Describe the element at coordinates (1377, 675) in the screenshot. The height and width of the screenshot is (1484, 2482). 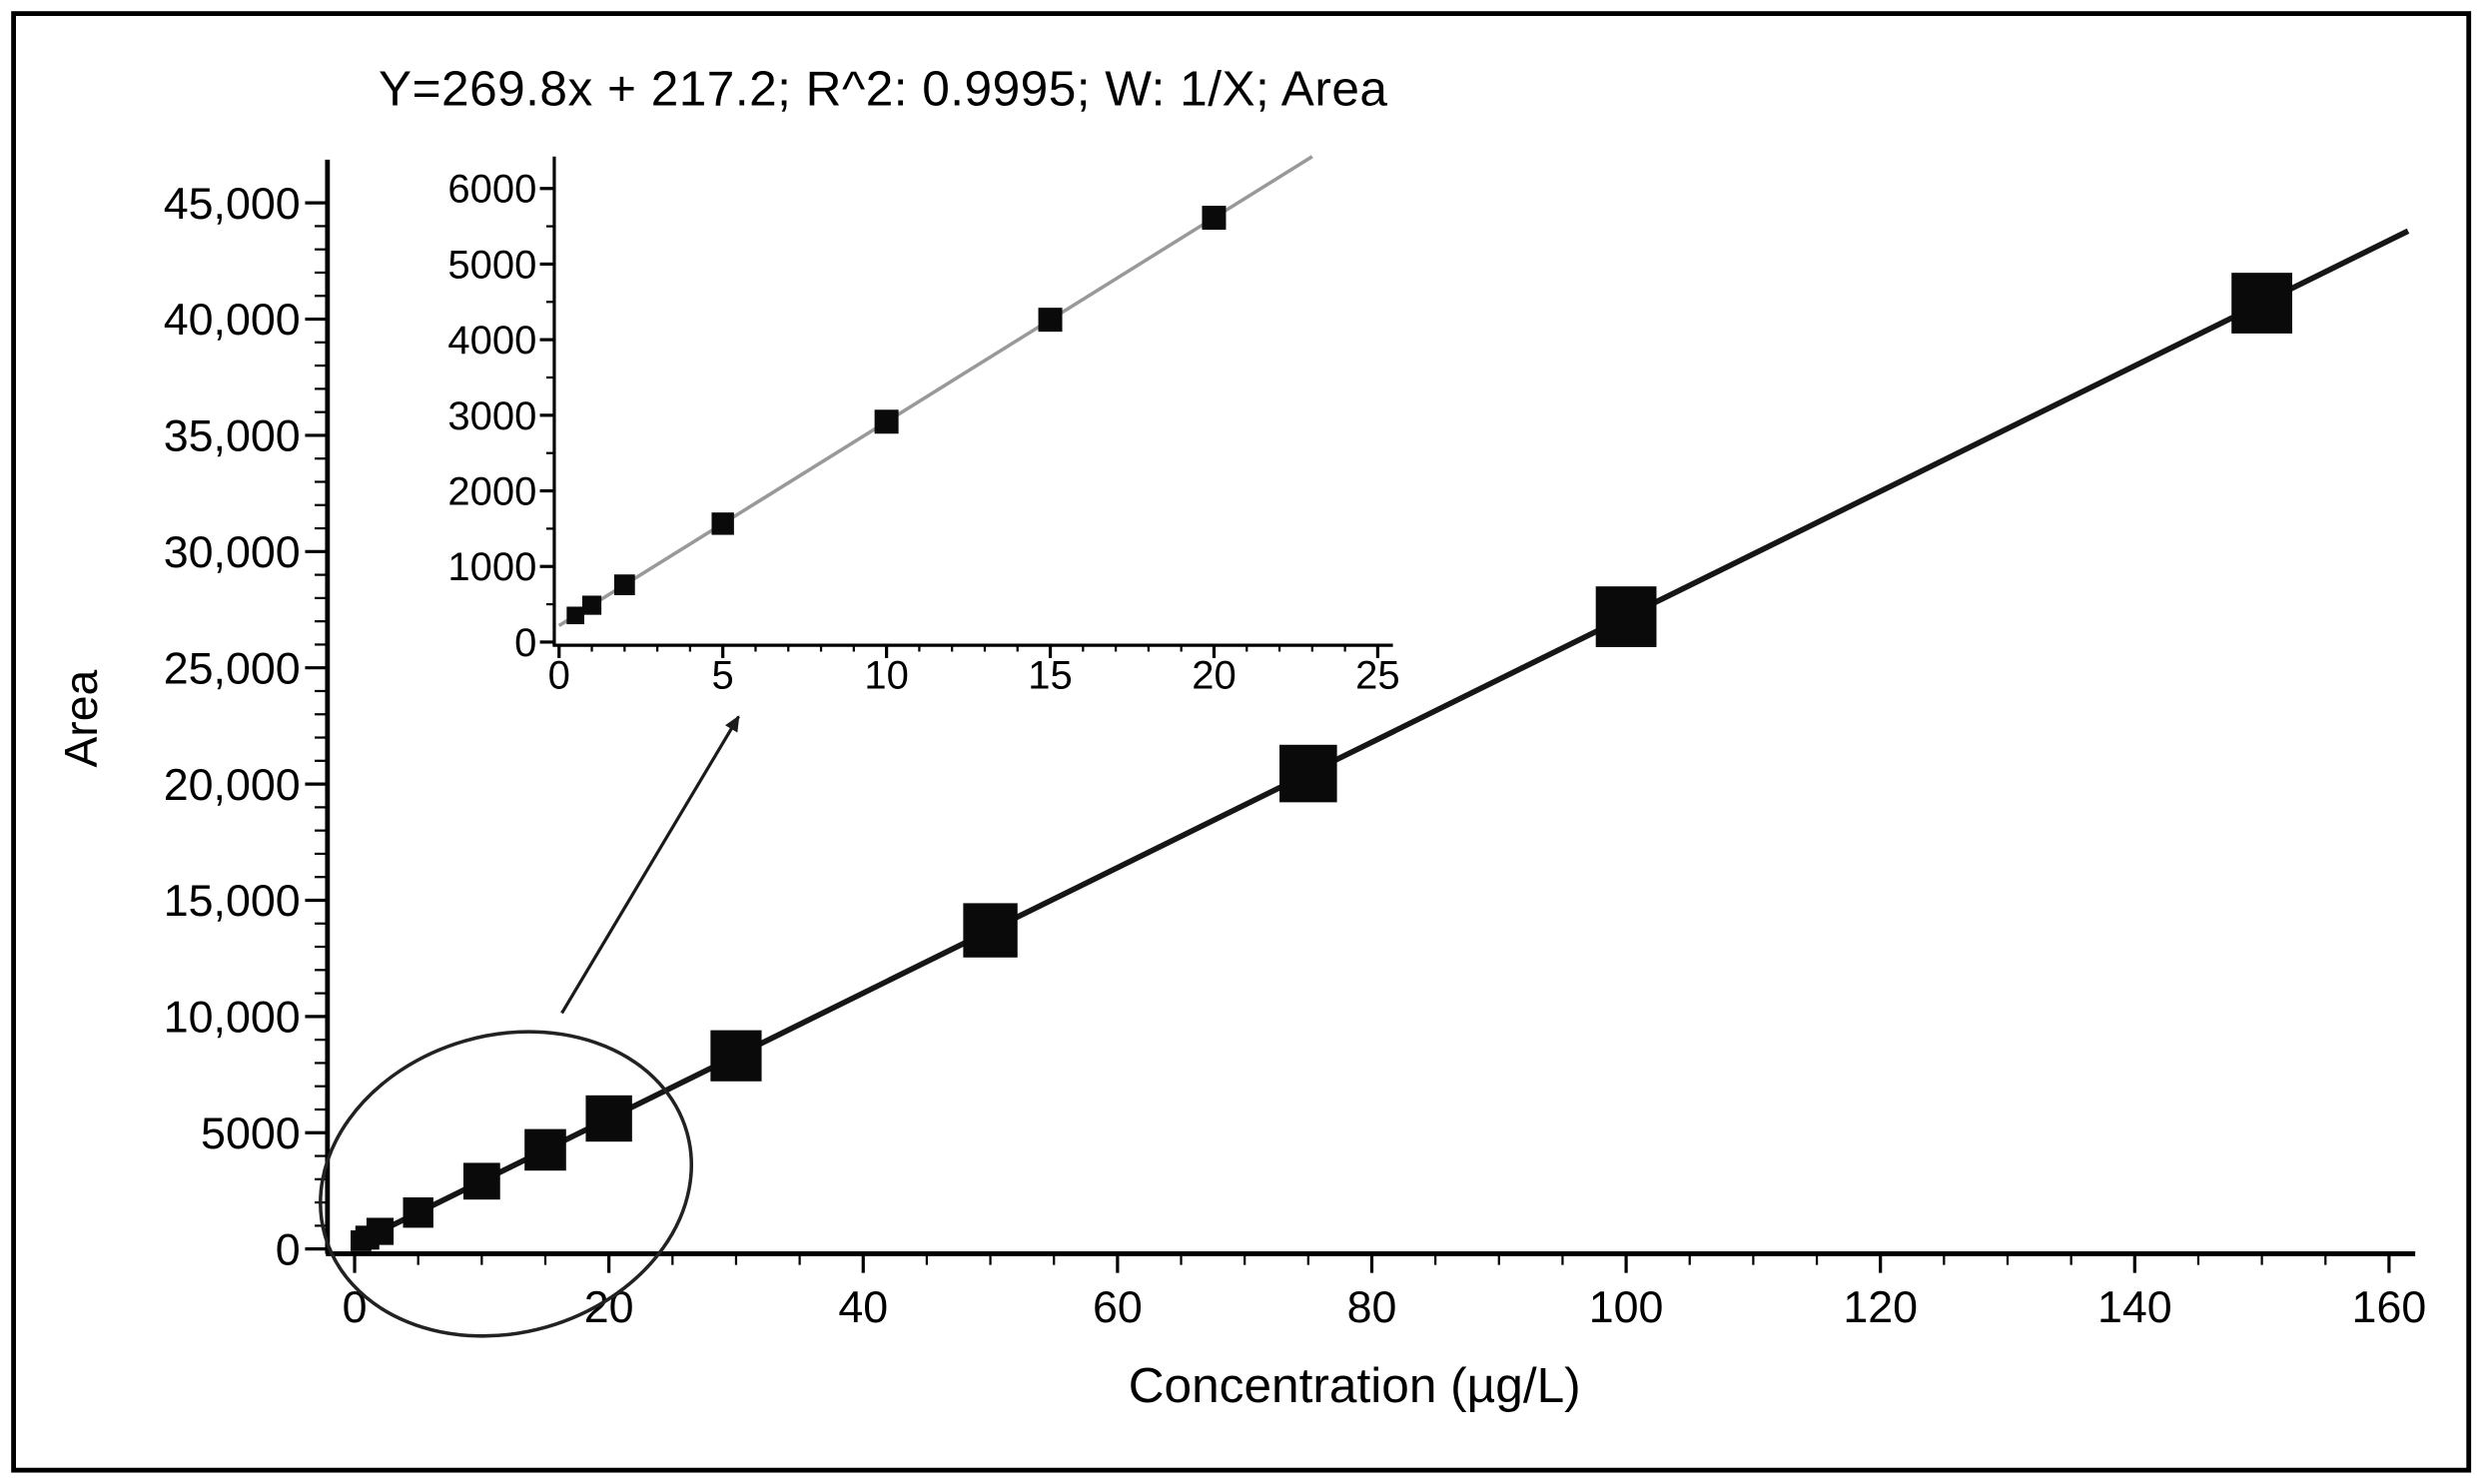
I see `inset-x-tick-label: 25` at that location.